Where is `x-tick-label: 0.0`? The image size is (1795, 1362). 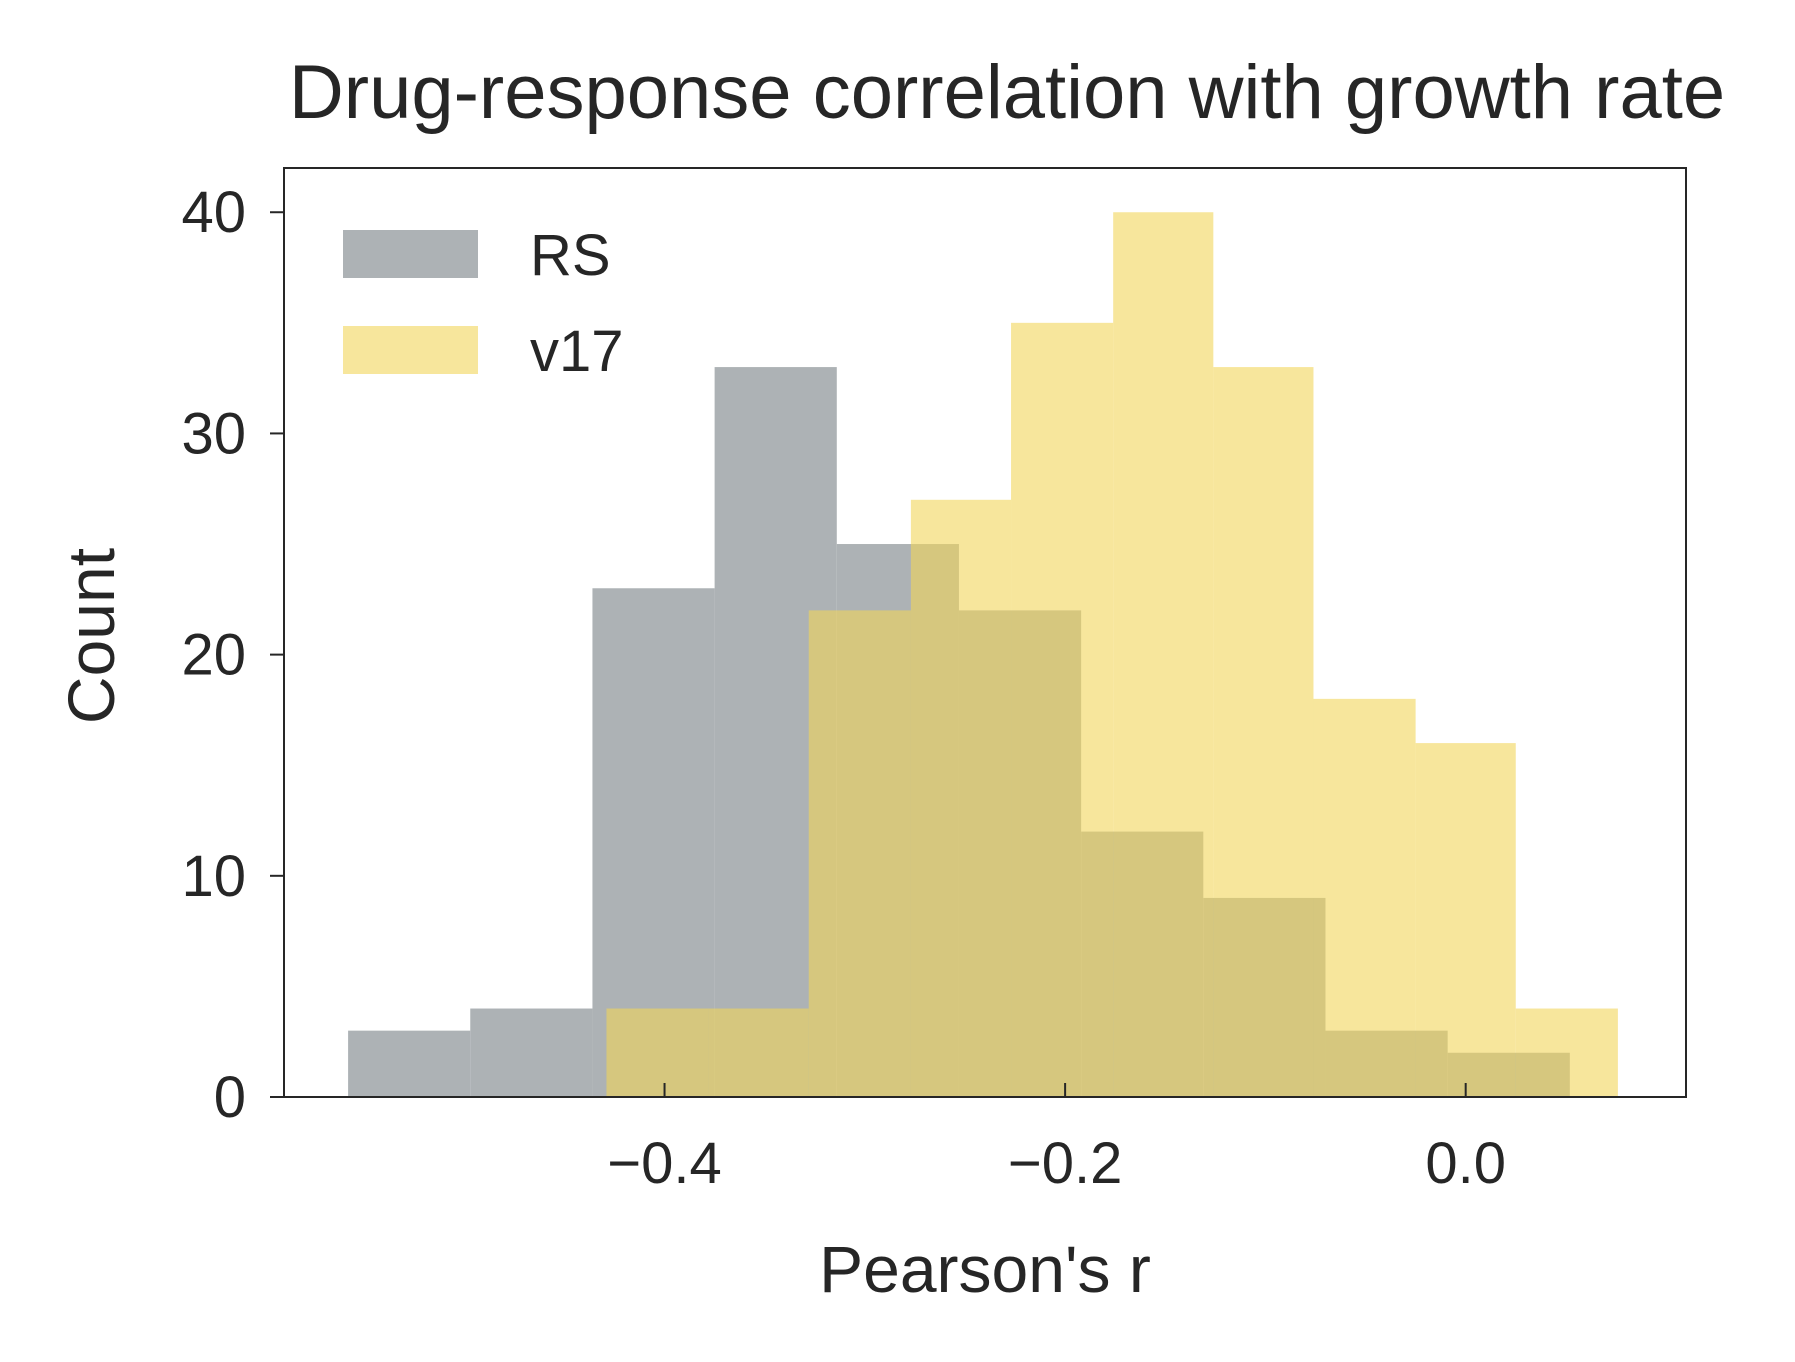
x-tick-label: 0.0 is located at coordinates (1465, 1163).